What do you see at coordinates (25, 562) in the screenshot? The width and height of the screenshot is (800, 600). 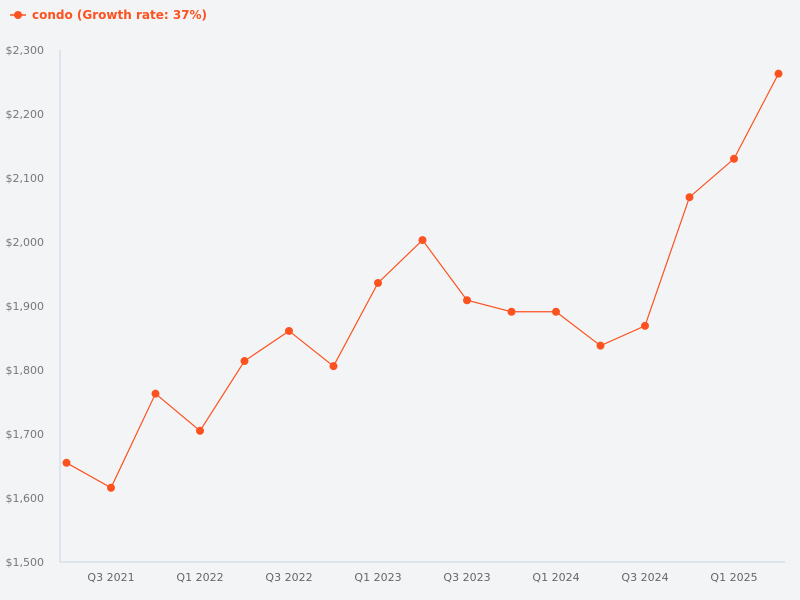 I see `y-tick-label: $1,500` at bounding box center [25, 562].